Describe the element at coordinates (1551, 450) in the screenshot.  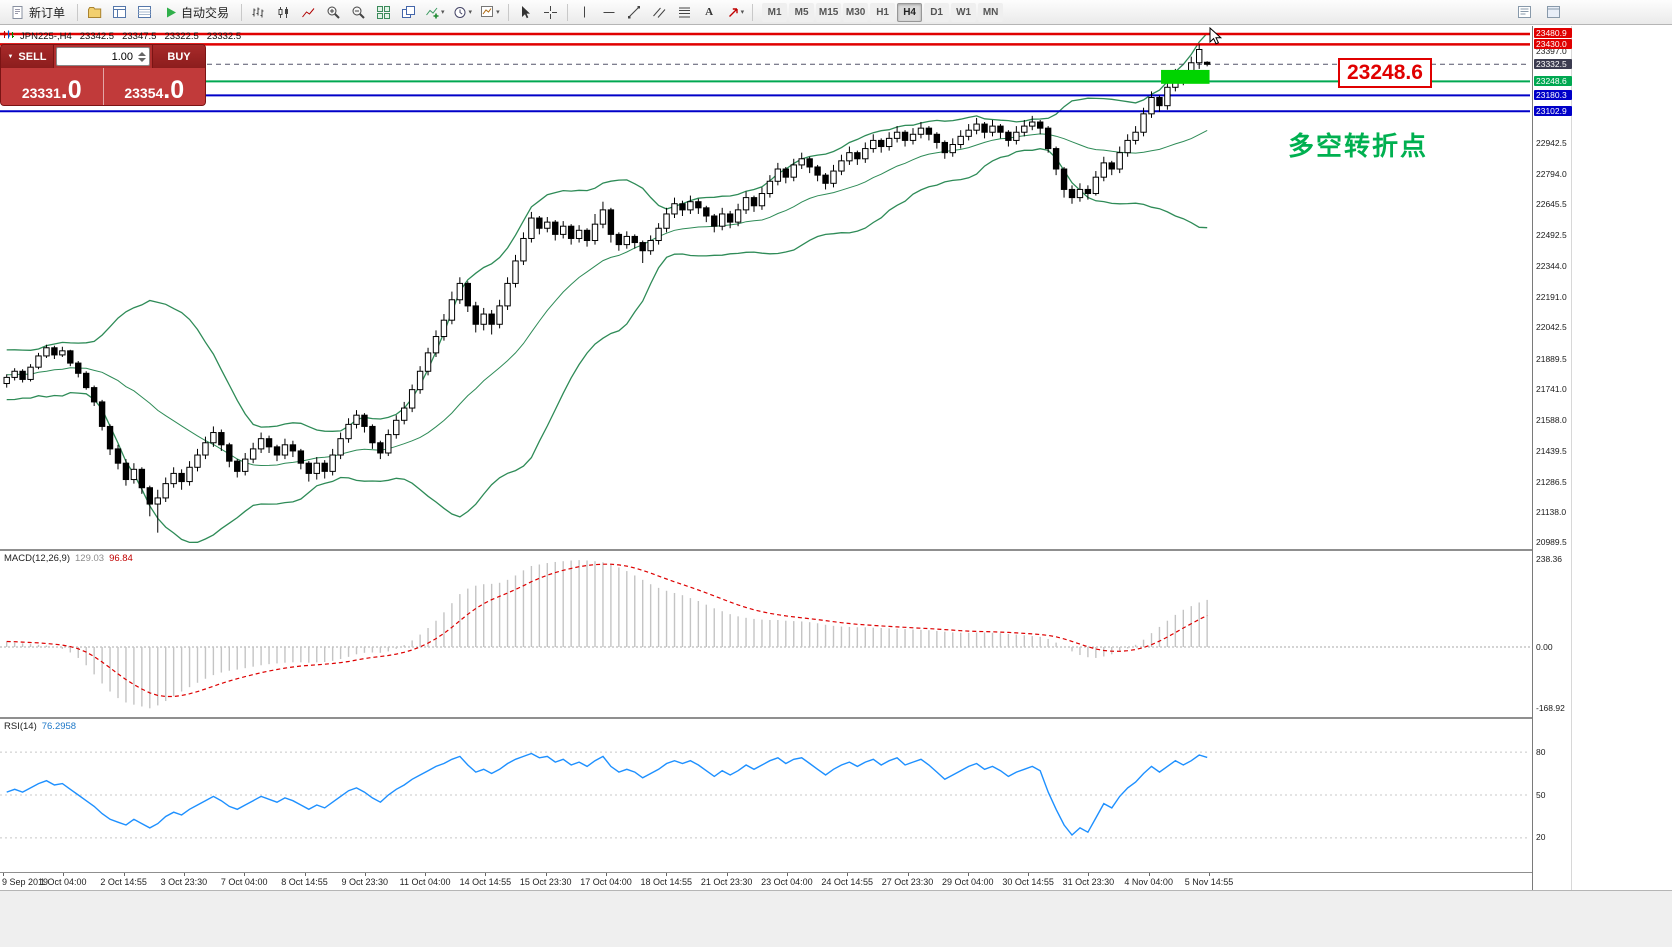
I see `price-axis-tick: 21439.5` at that location.